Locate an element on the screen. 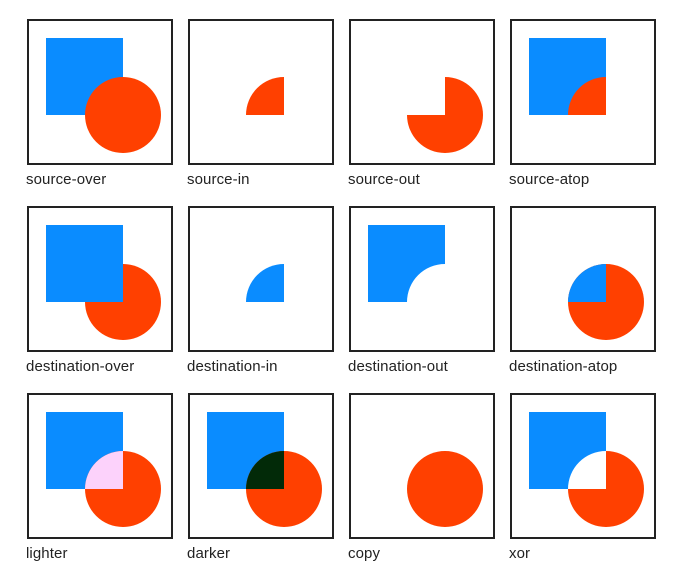  composite-cell-destination-in: destination-in is located at coordinates (260, 291).